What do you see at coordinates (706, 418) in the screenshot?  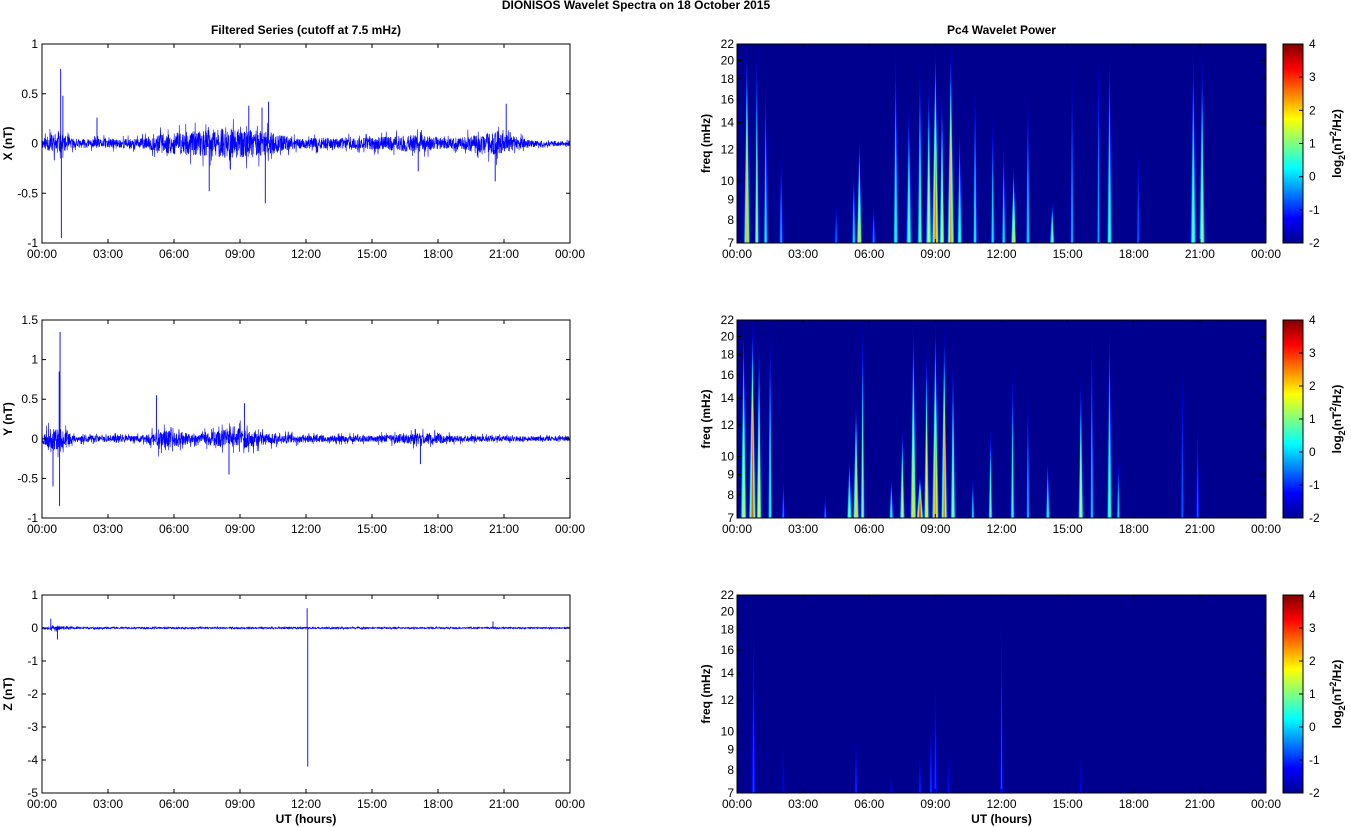 I see `y-axis-label: freq (mHz)` at bounding box center [706, 418].